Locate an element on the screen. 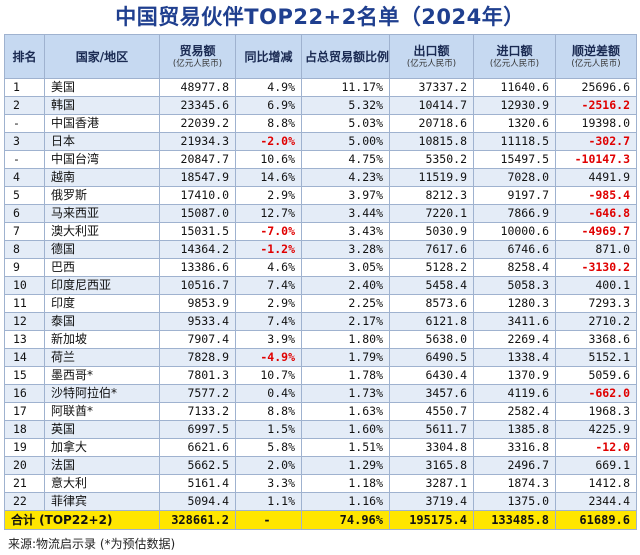 This screenshot has height=555, width=640. row-yoy: 4.6% is located at coordinates (268, 267).